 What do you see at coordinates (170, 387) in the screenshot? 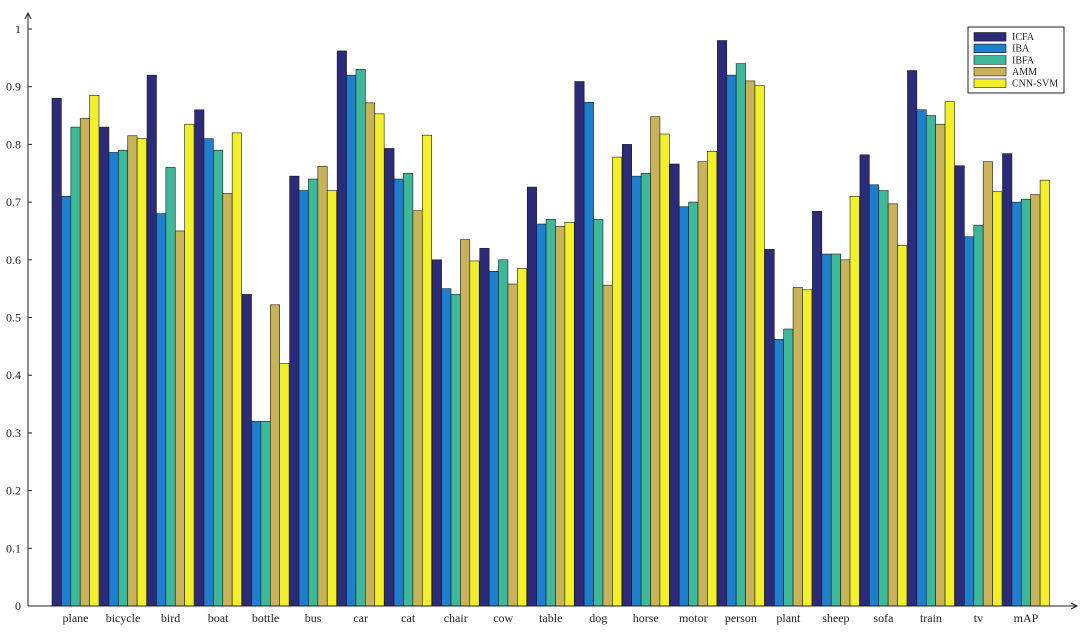
I see `bar-ibfa-bird` at bounding box center [170, 387].